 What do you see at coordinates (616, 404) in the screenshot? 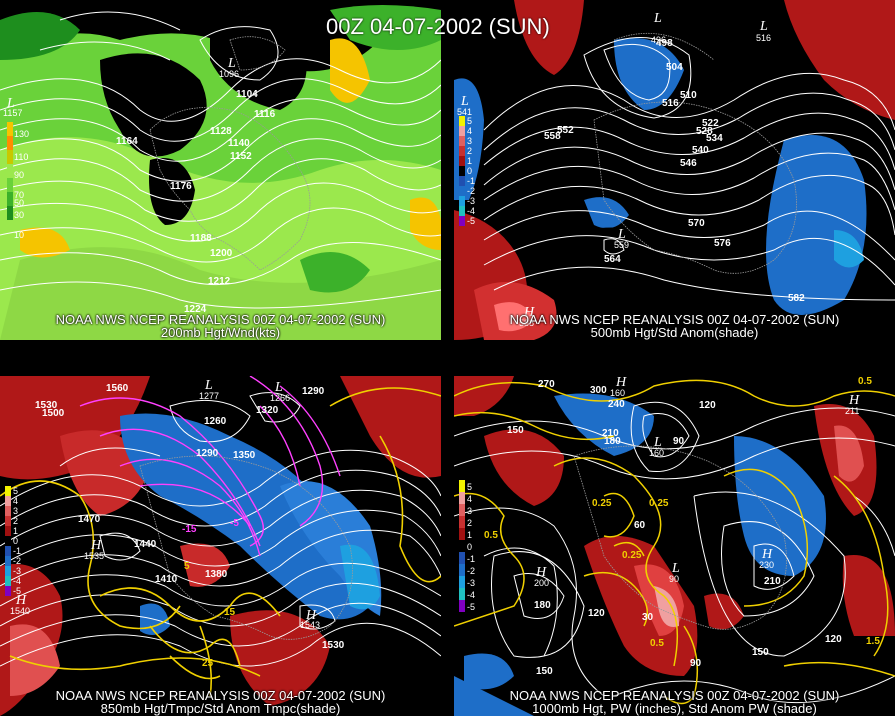
I see `contour-label: 240` at bounding box center [616, 404].